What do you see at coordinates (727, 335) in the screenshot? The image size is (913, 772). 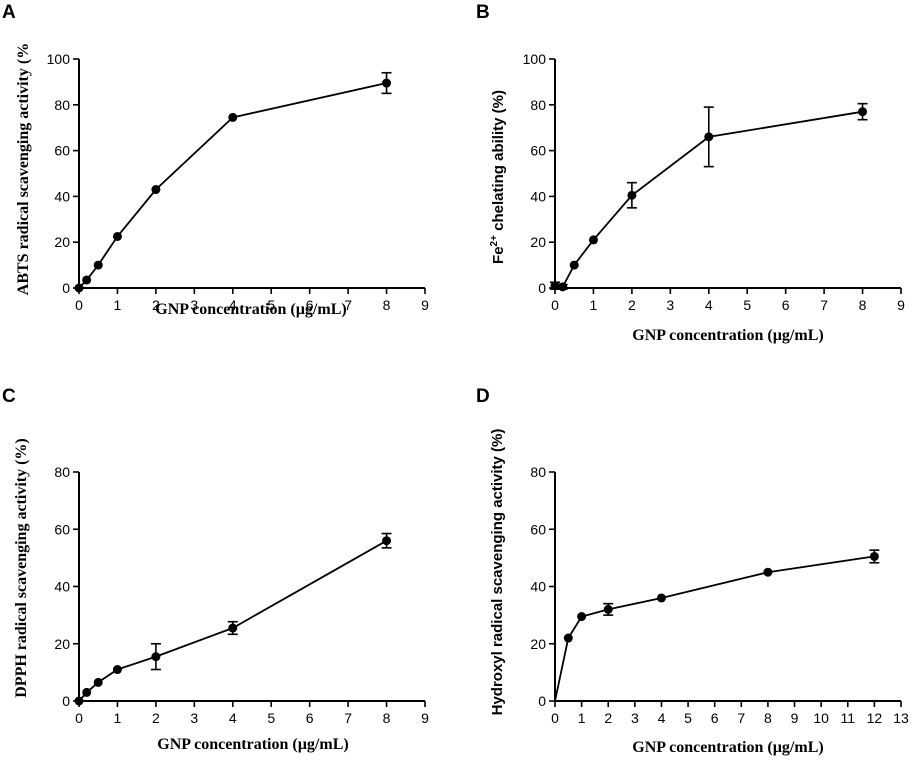 I see `x-axis-label-b: GNP concentration (µg/mL)` at bounding box center [727, 335].